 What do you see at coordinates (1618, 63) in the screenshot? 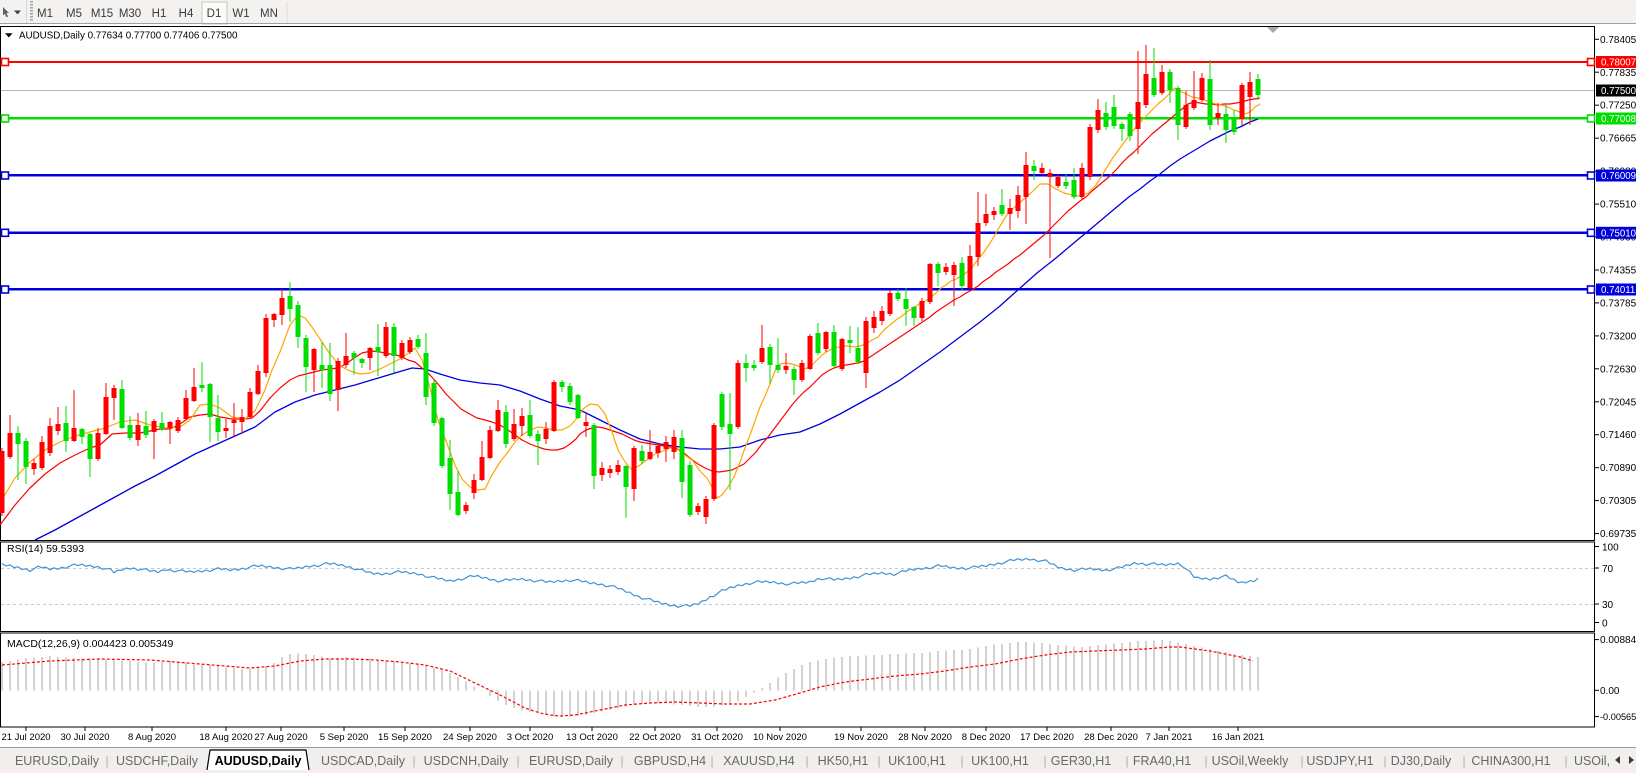
I see `svg-text: 0.78007` at bounding box center [1618, 63].